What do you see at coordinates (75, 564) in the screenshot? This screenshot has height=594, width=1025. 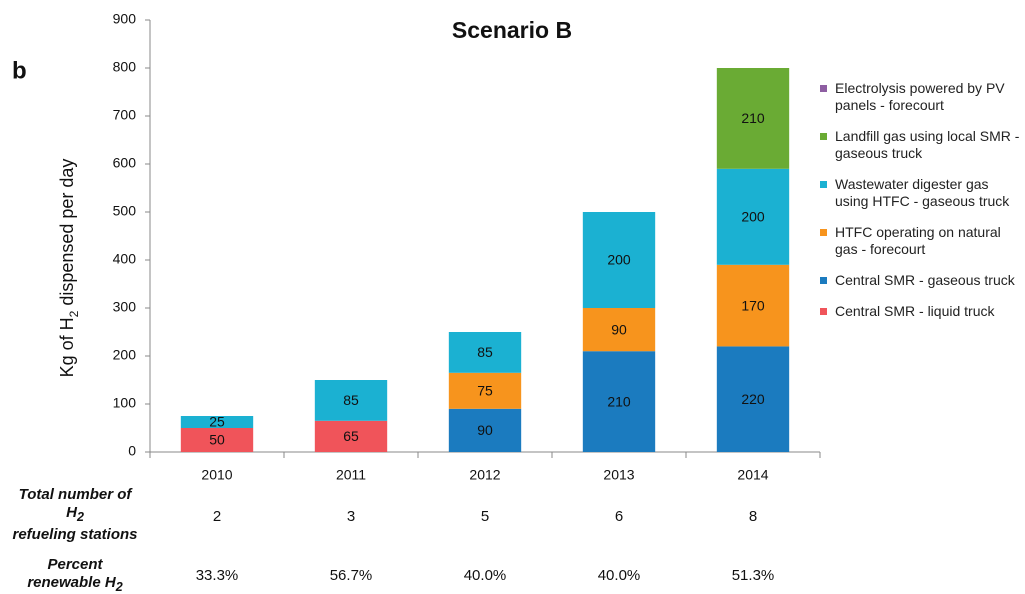 I see `row-label-text: Percent` at bounding box center [75, 564].